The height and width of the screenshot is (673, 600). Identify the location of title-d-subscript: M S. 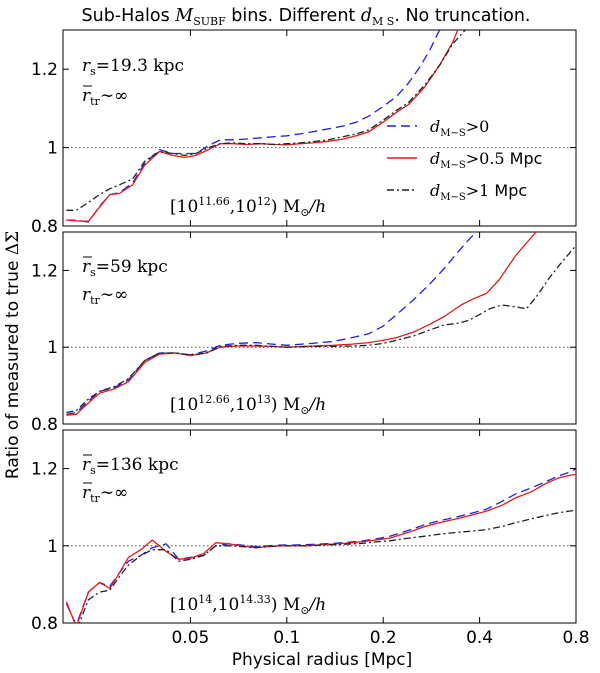
(383, 21).